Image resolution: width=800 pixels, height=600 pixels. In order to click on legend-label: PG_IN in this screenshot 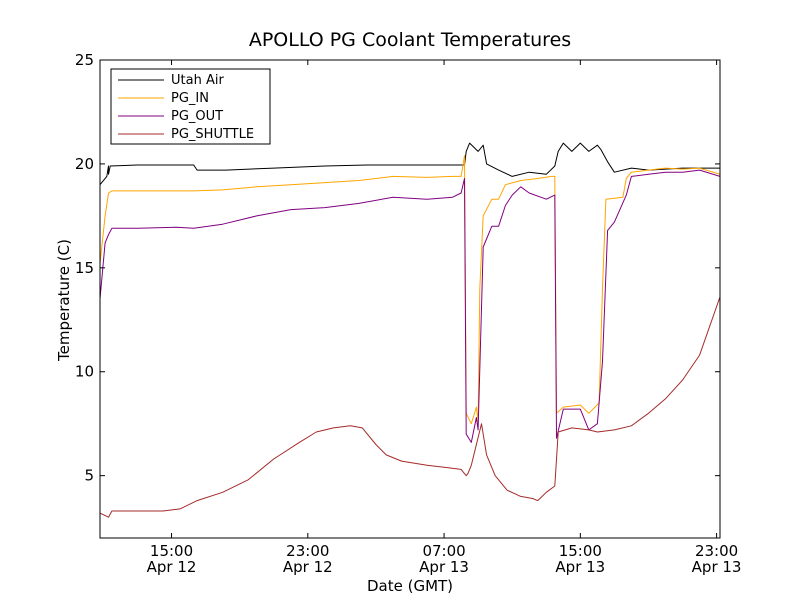, I will do `click(190, 98)`.